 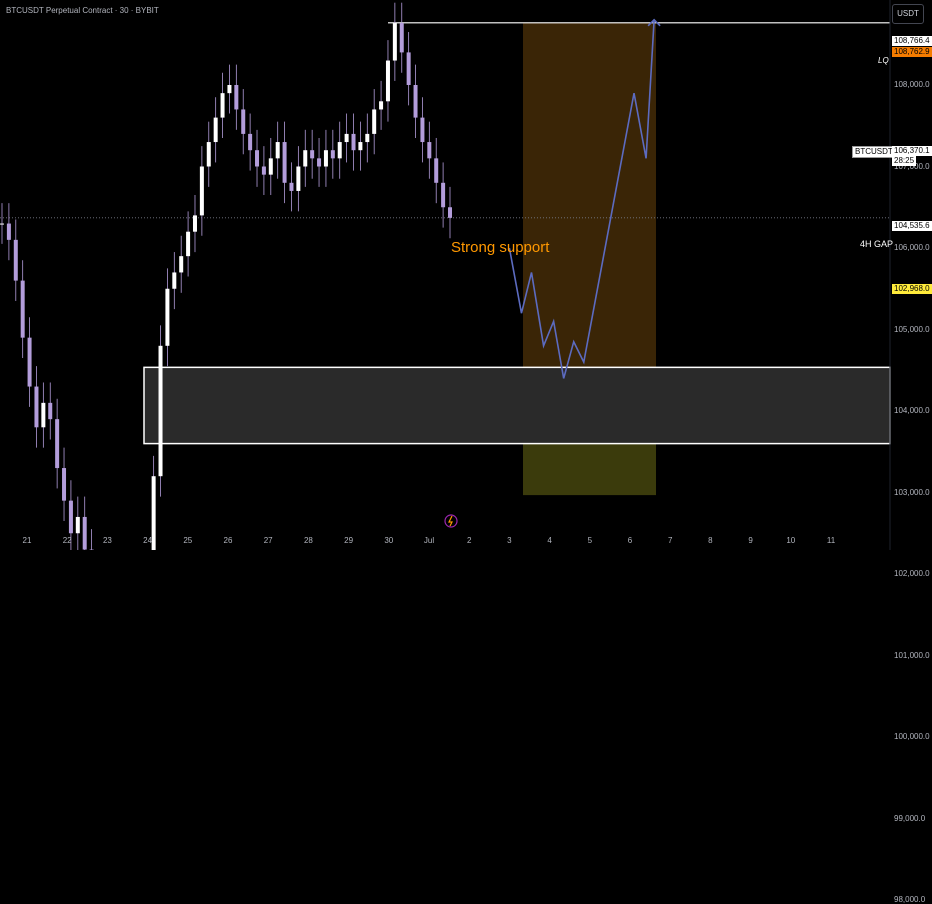 I want to click on support-label: Strong support, so click(x=500, y=247).